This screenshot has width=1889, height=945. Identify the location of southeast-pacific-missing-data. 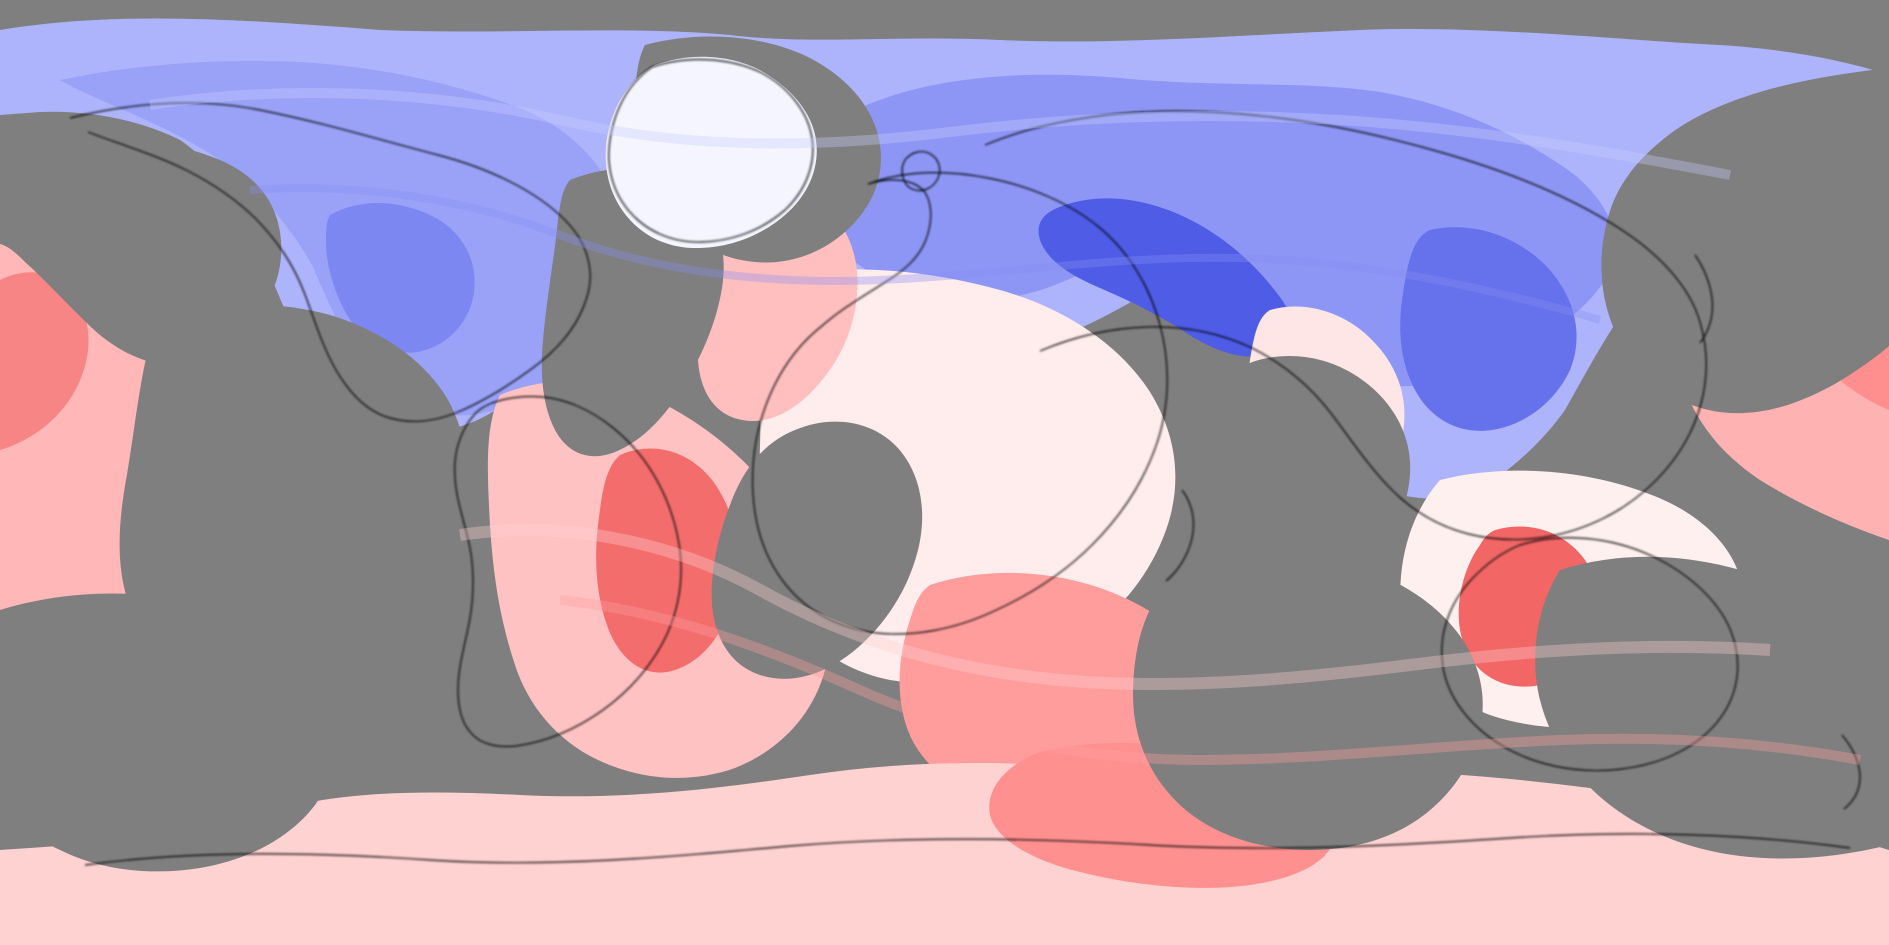
(169, 732).